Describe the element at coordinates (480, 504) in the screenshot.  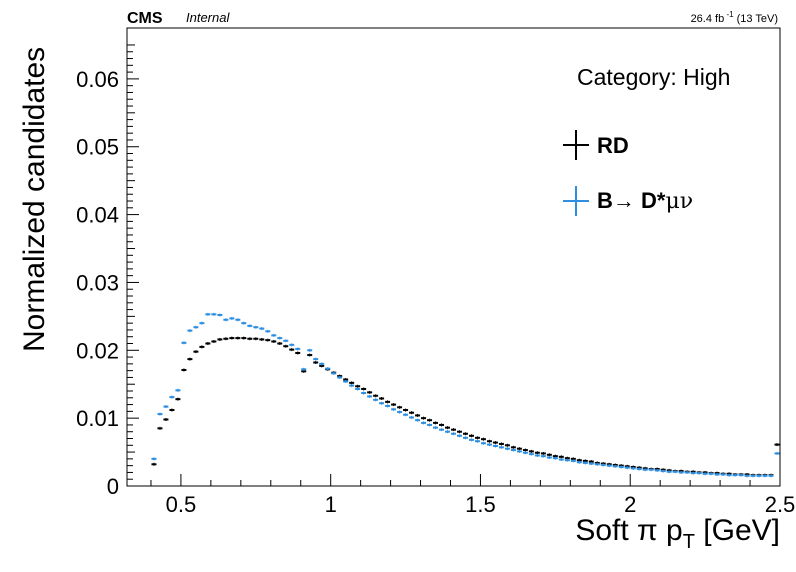
I see `x-tick-label: 1.5` at that location.